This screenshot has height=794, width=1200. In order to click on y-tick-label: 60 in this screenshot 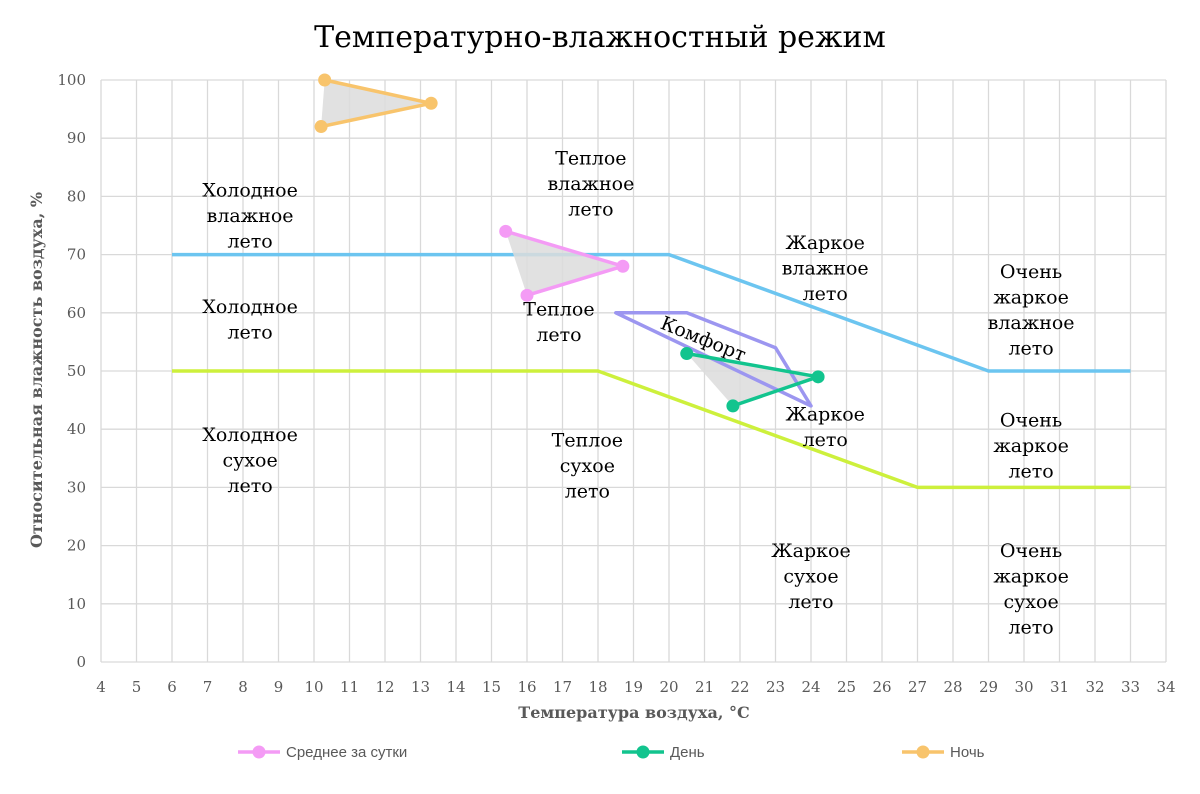, I will do `click(76, 313)`.